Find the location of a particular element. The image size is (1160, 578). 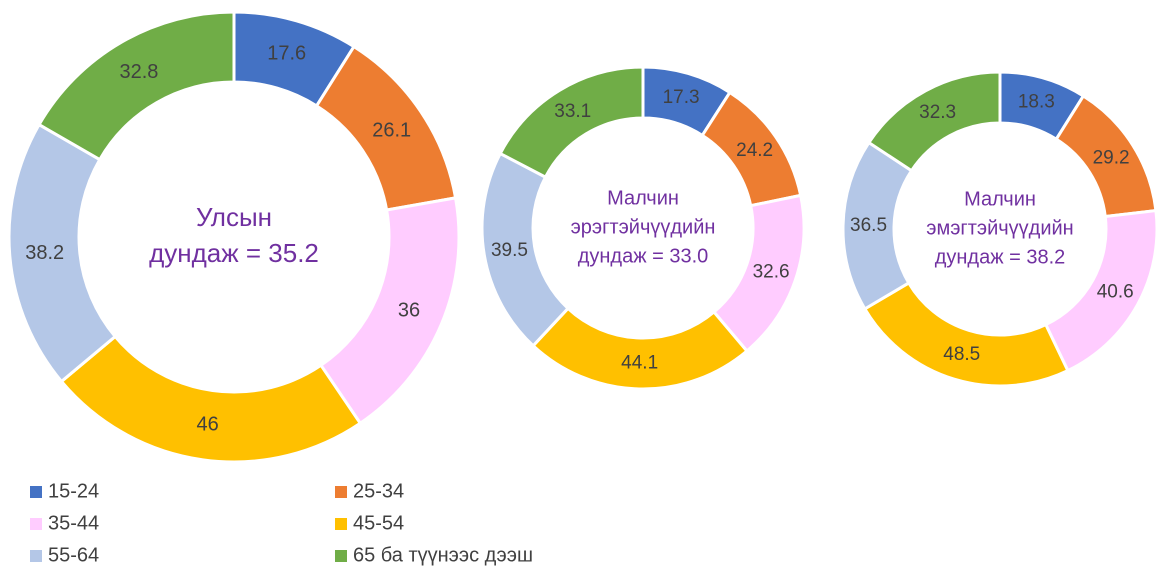

data-label: 32.3 is located at coordinates (937, 112).